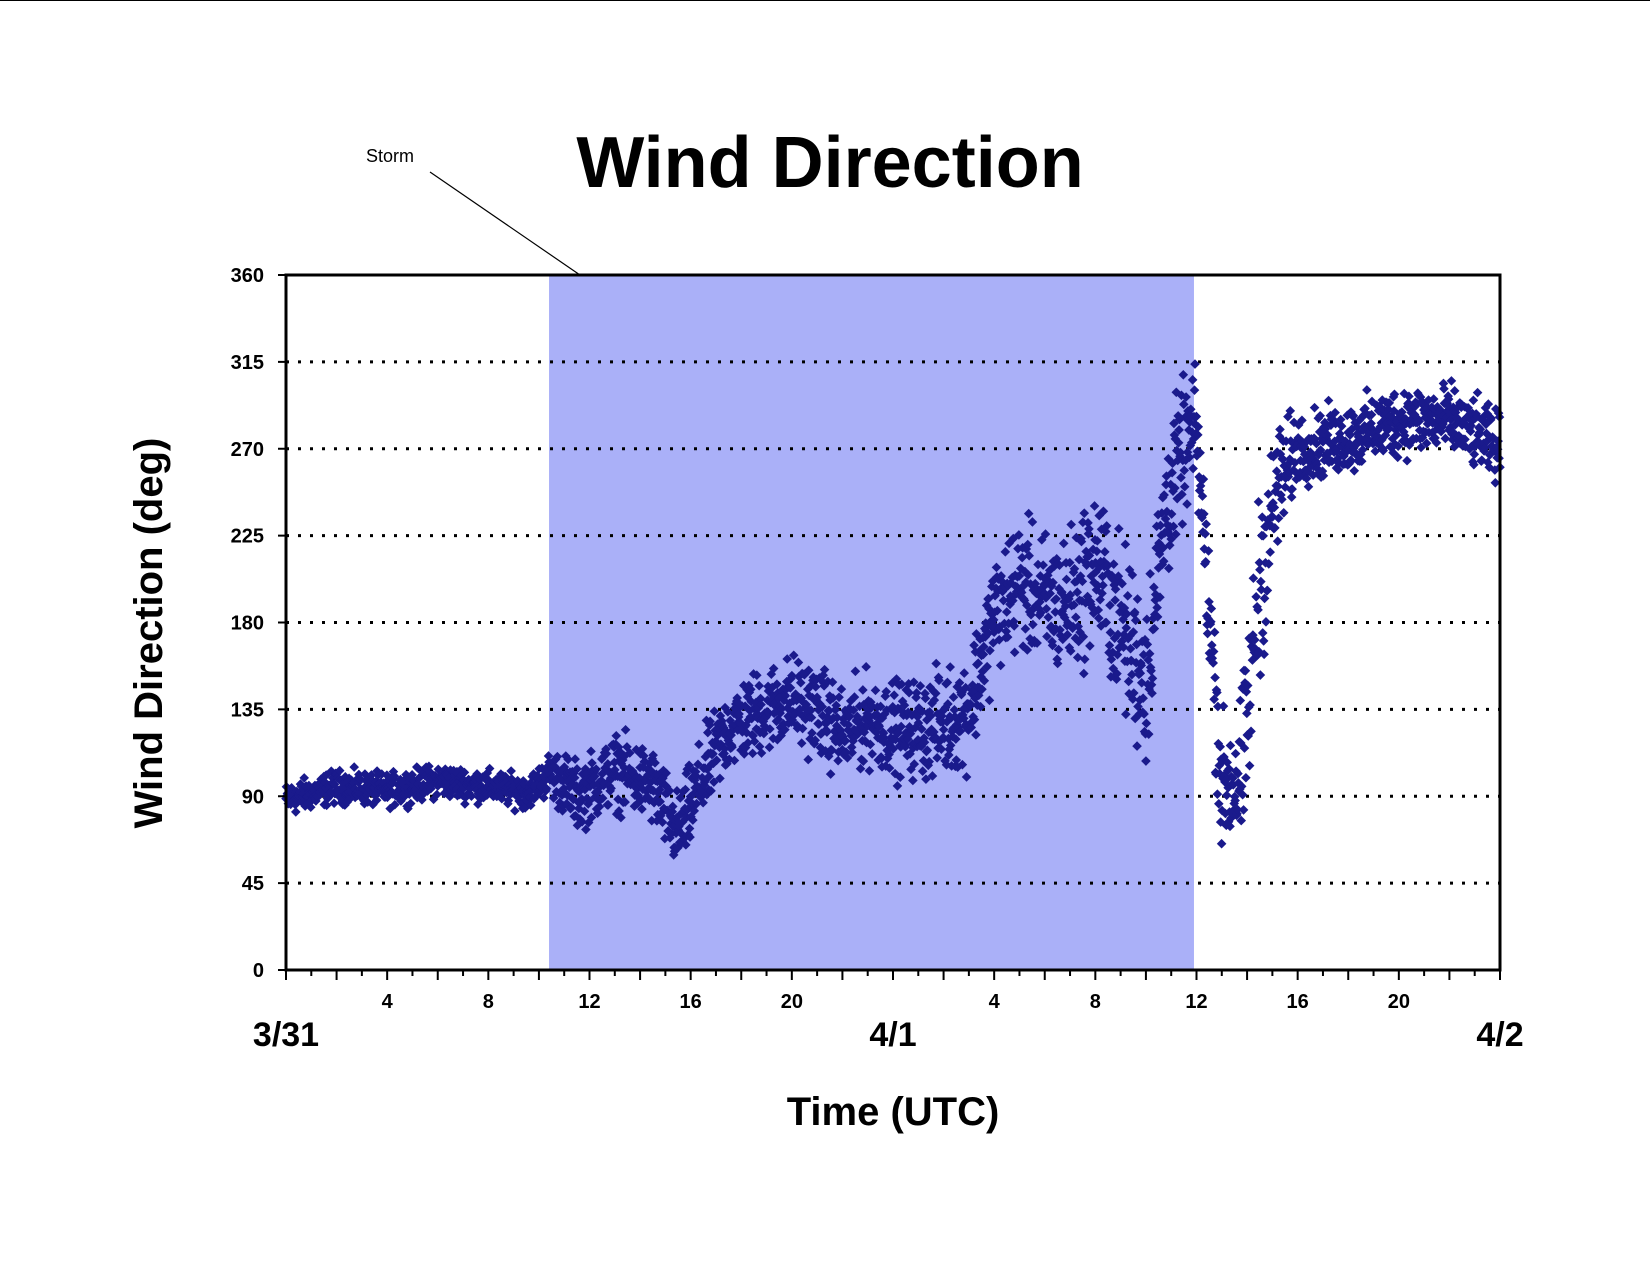 This screenshot has height=1275, width=1650. Describe the element at coordinates (390, 156) in the screenshot. I see `storm-annotation-label: Storm` at that location.